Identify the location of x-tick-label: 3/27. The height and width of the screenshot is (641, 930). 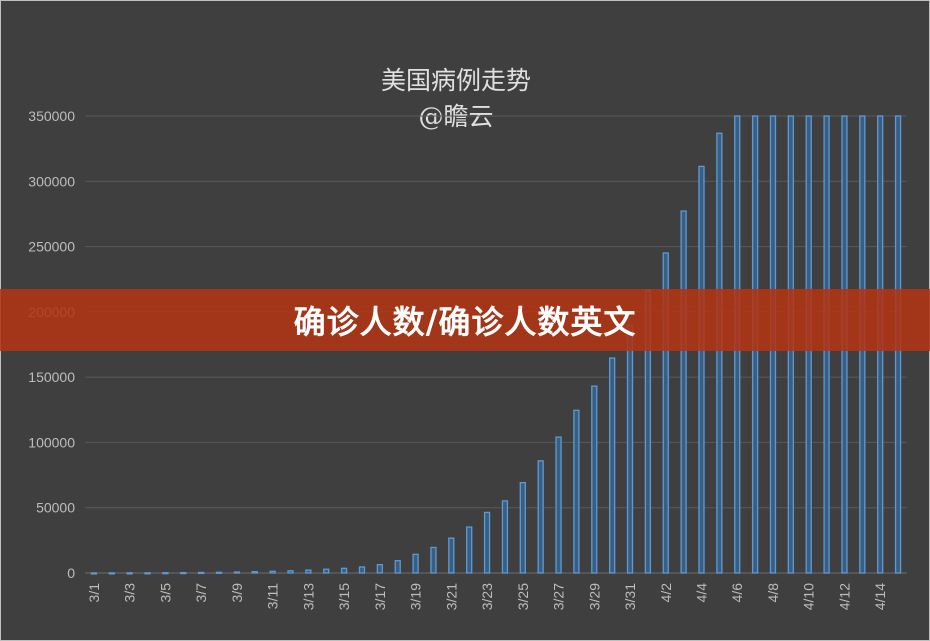
(559, 596).